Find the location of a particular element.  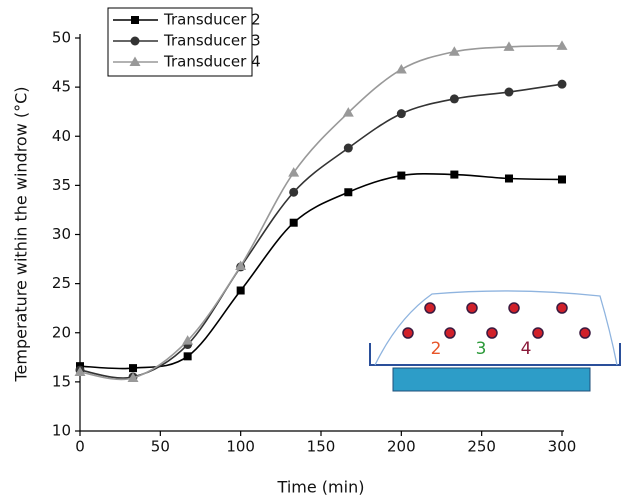

y-tick-label: 50 is located at coordinates (61, 38).